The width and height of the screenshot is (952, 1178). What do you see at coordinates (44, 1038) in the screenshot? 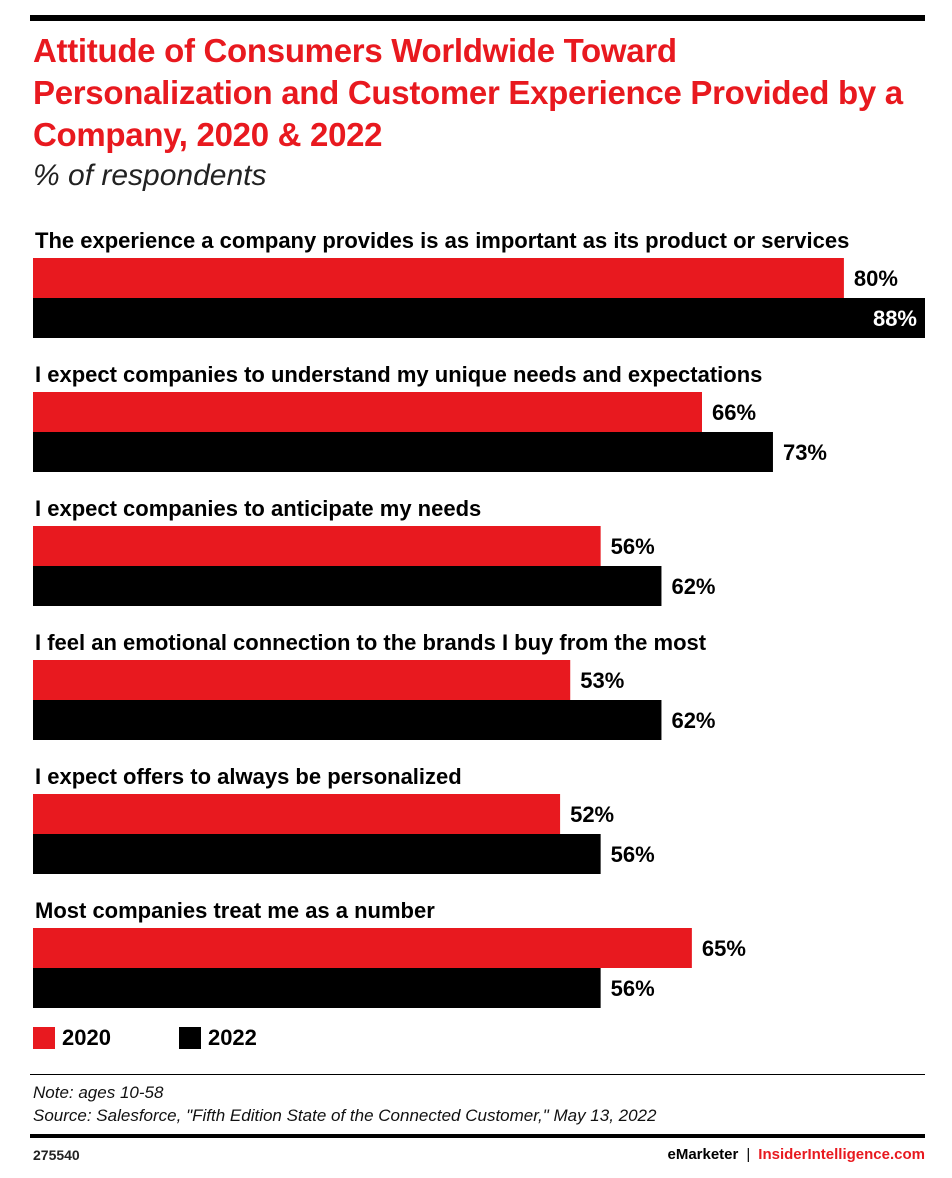
I see `legend-swatch-2020` at bounding box center [44, 1038].